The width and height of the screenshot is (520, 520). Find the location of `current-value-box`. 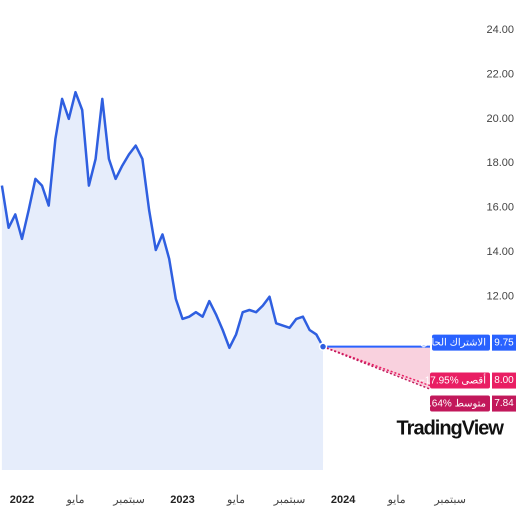

current-value-box is located at coordinates (504, 342).